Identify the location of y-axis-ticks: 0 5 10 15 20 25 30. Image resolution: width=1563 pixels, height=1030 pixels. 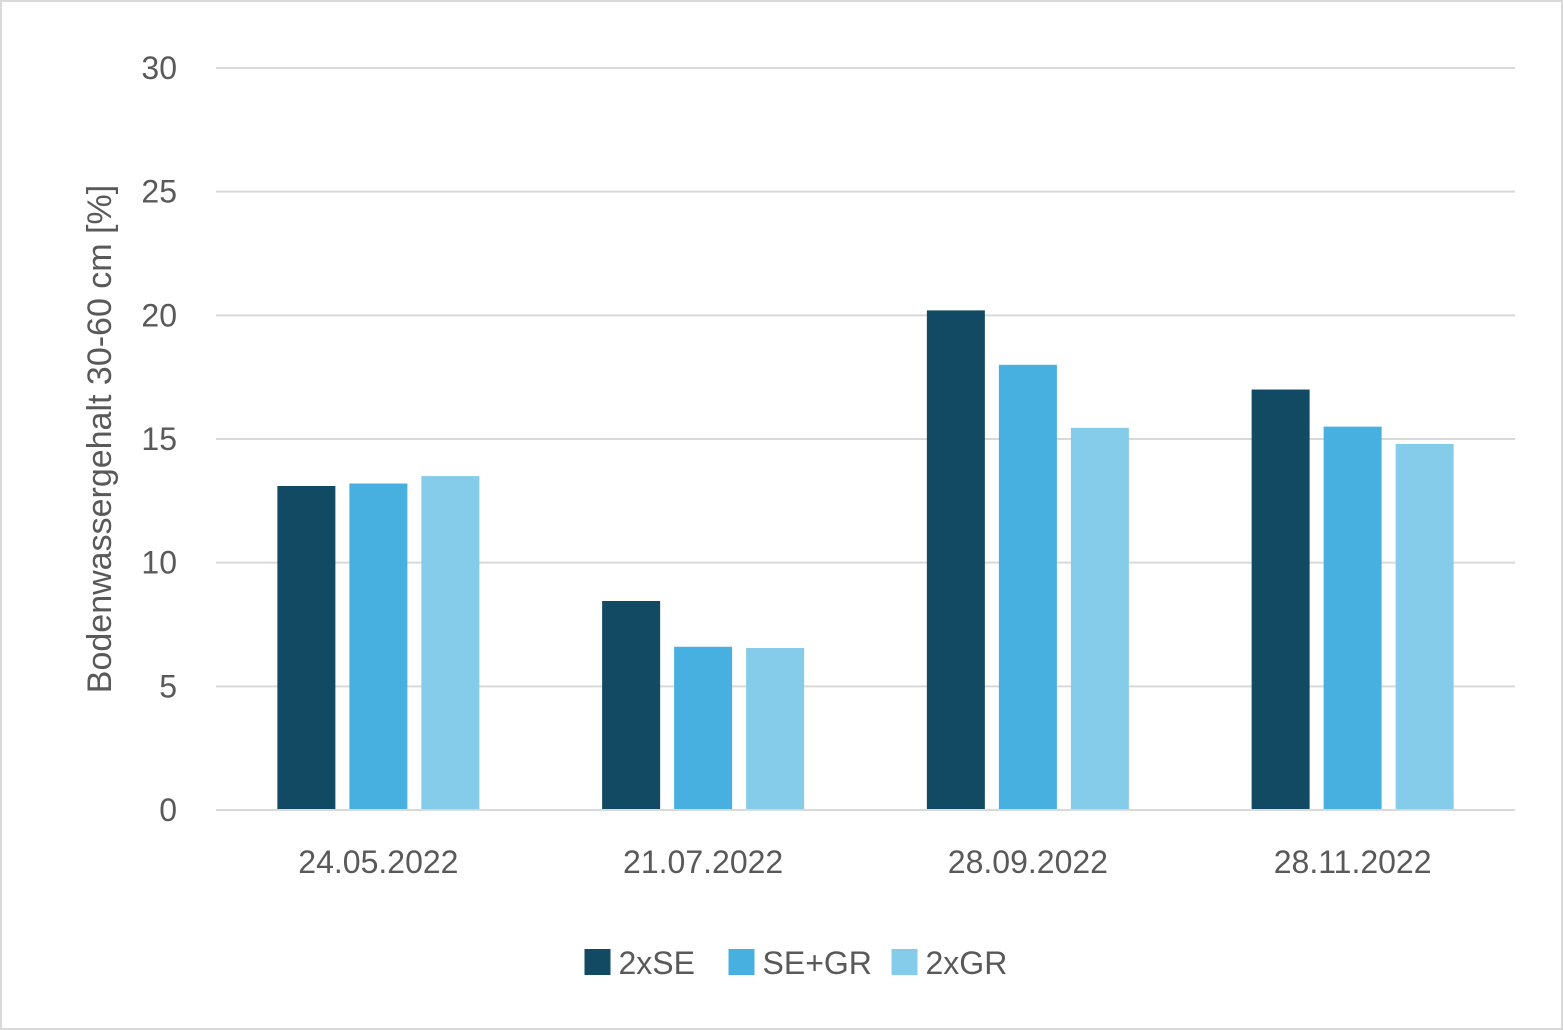
(159, 439).